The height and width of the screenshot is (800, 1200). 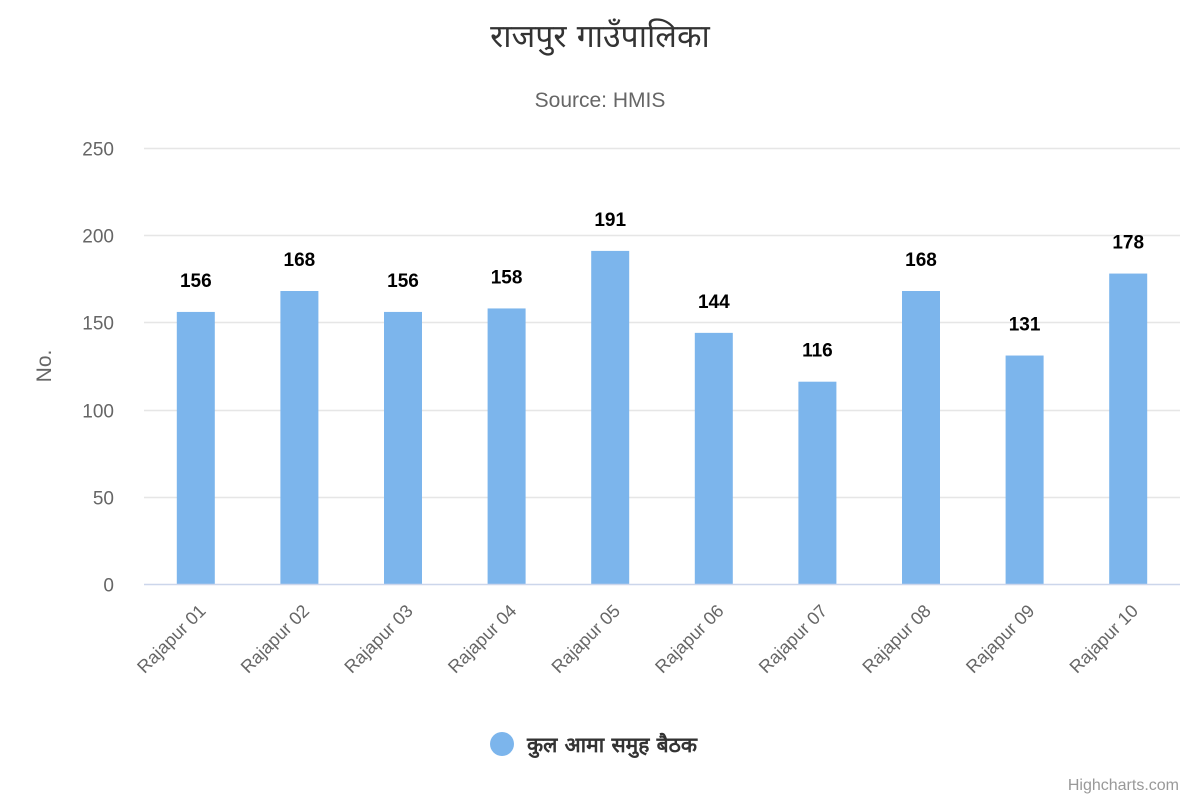 What do you see at coordinates (44, 366) in the screenshot?
I see `y-axis-title: No.` at bounding box center [44, 366].